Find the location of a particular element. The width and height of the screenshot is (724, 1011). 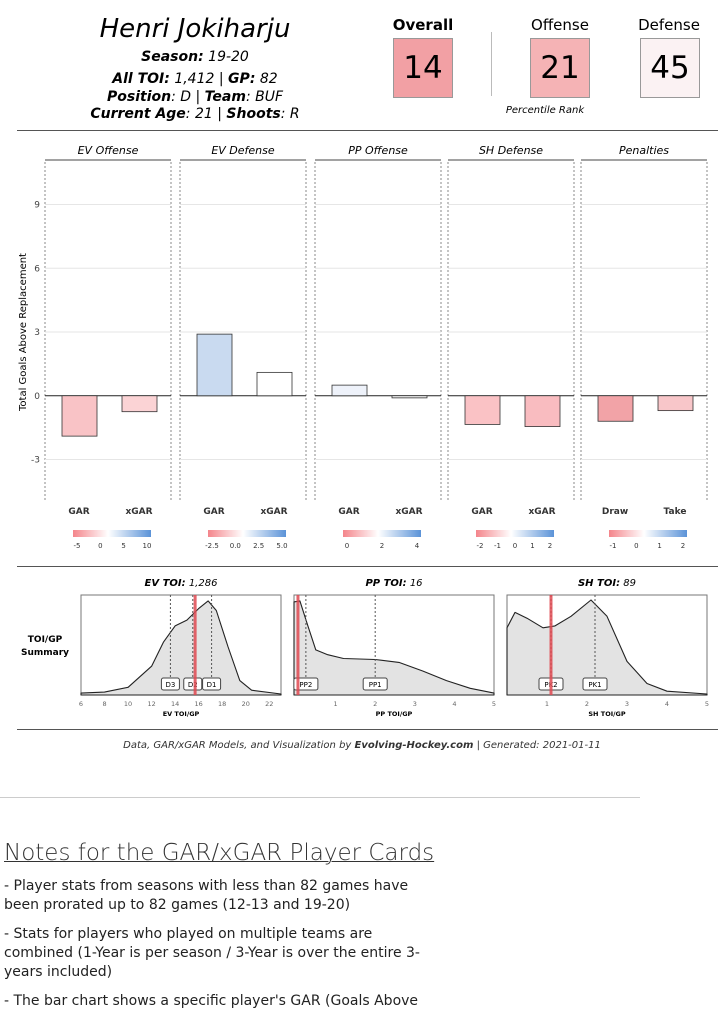

toi-value: 89 is located at coordinates (628, 583).